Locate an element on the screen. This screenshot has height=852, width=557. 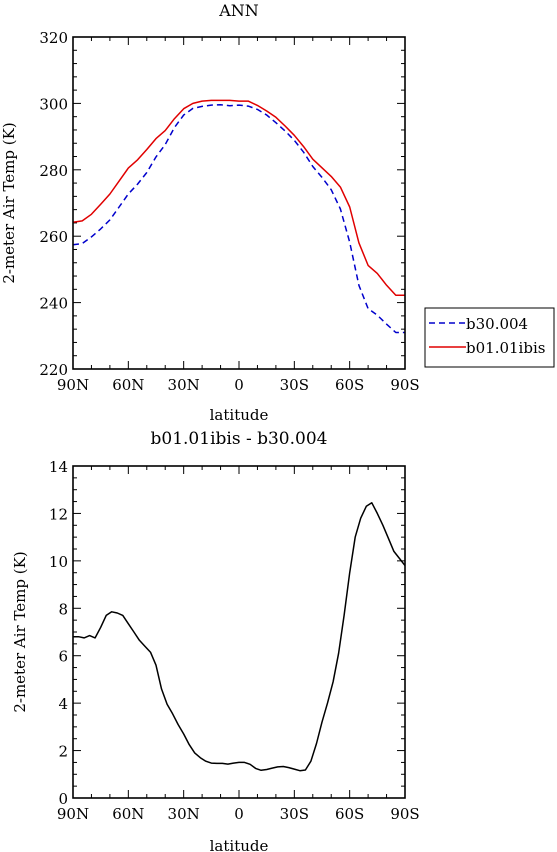
legend-label-b01-01ibis: b01.01ibis is located at coordinates (505, 348).